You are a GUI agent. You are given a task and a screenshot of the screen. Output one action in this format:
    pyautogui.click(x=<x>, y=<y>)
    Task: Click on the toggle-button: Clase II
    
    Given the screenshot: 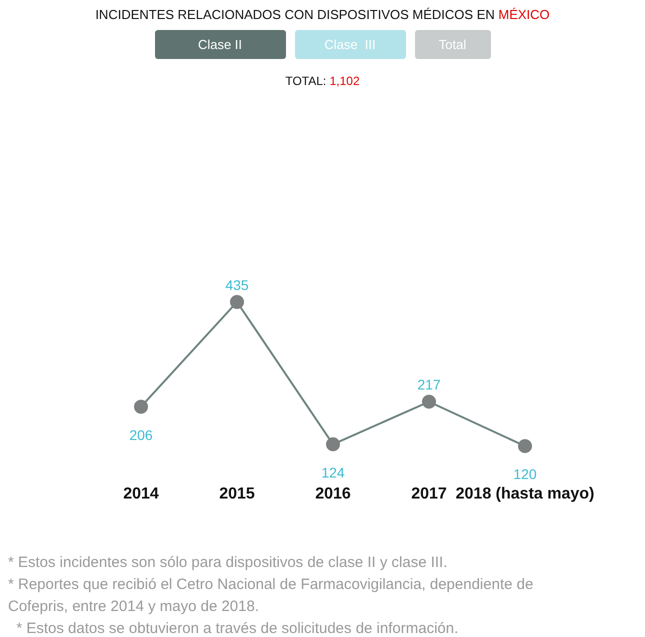 What is the action you would take?
    pyautogui.click(x=220, y=44)
    